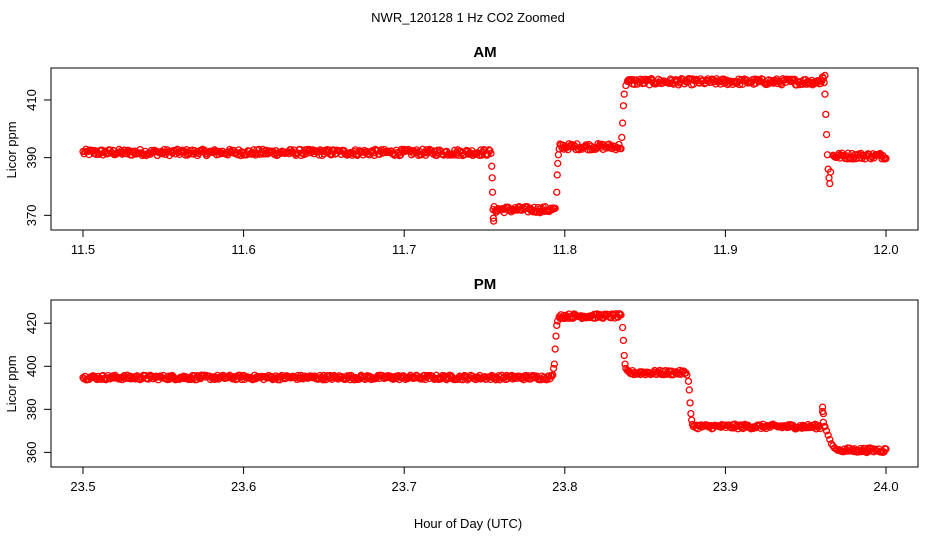  I want to click on pm-x-tick-label: 23.5, so click(82, 486).